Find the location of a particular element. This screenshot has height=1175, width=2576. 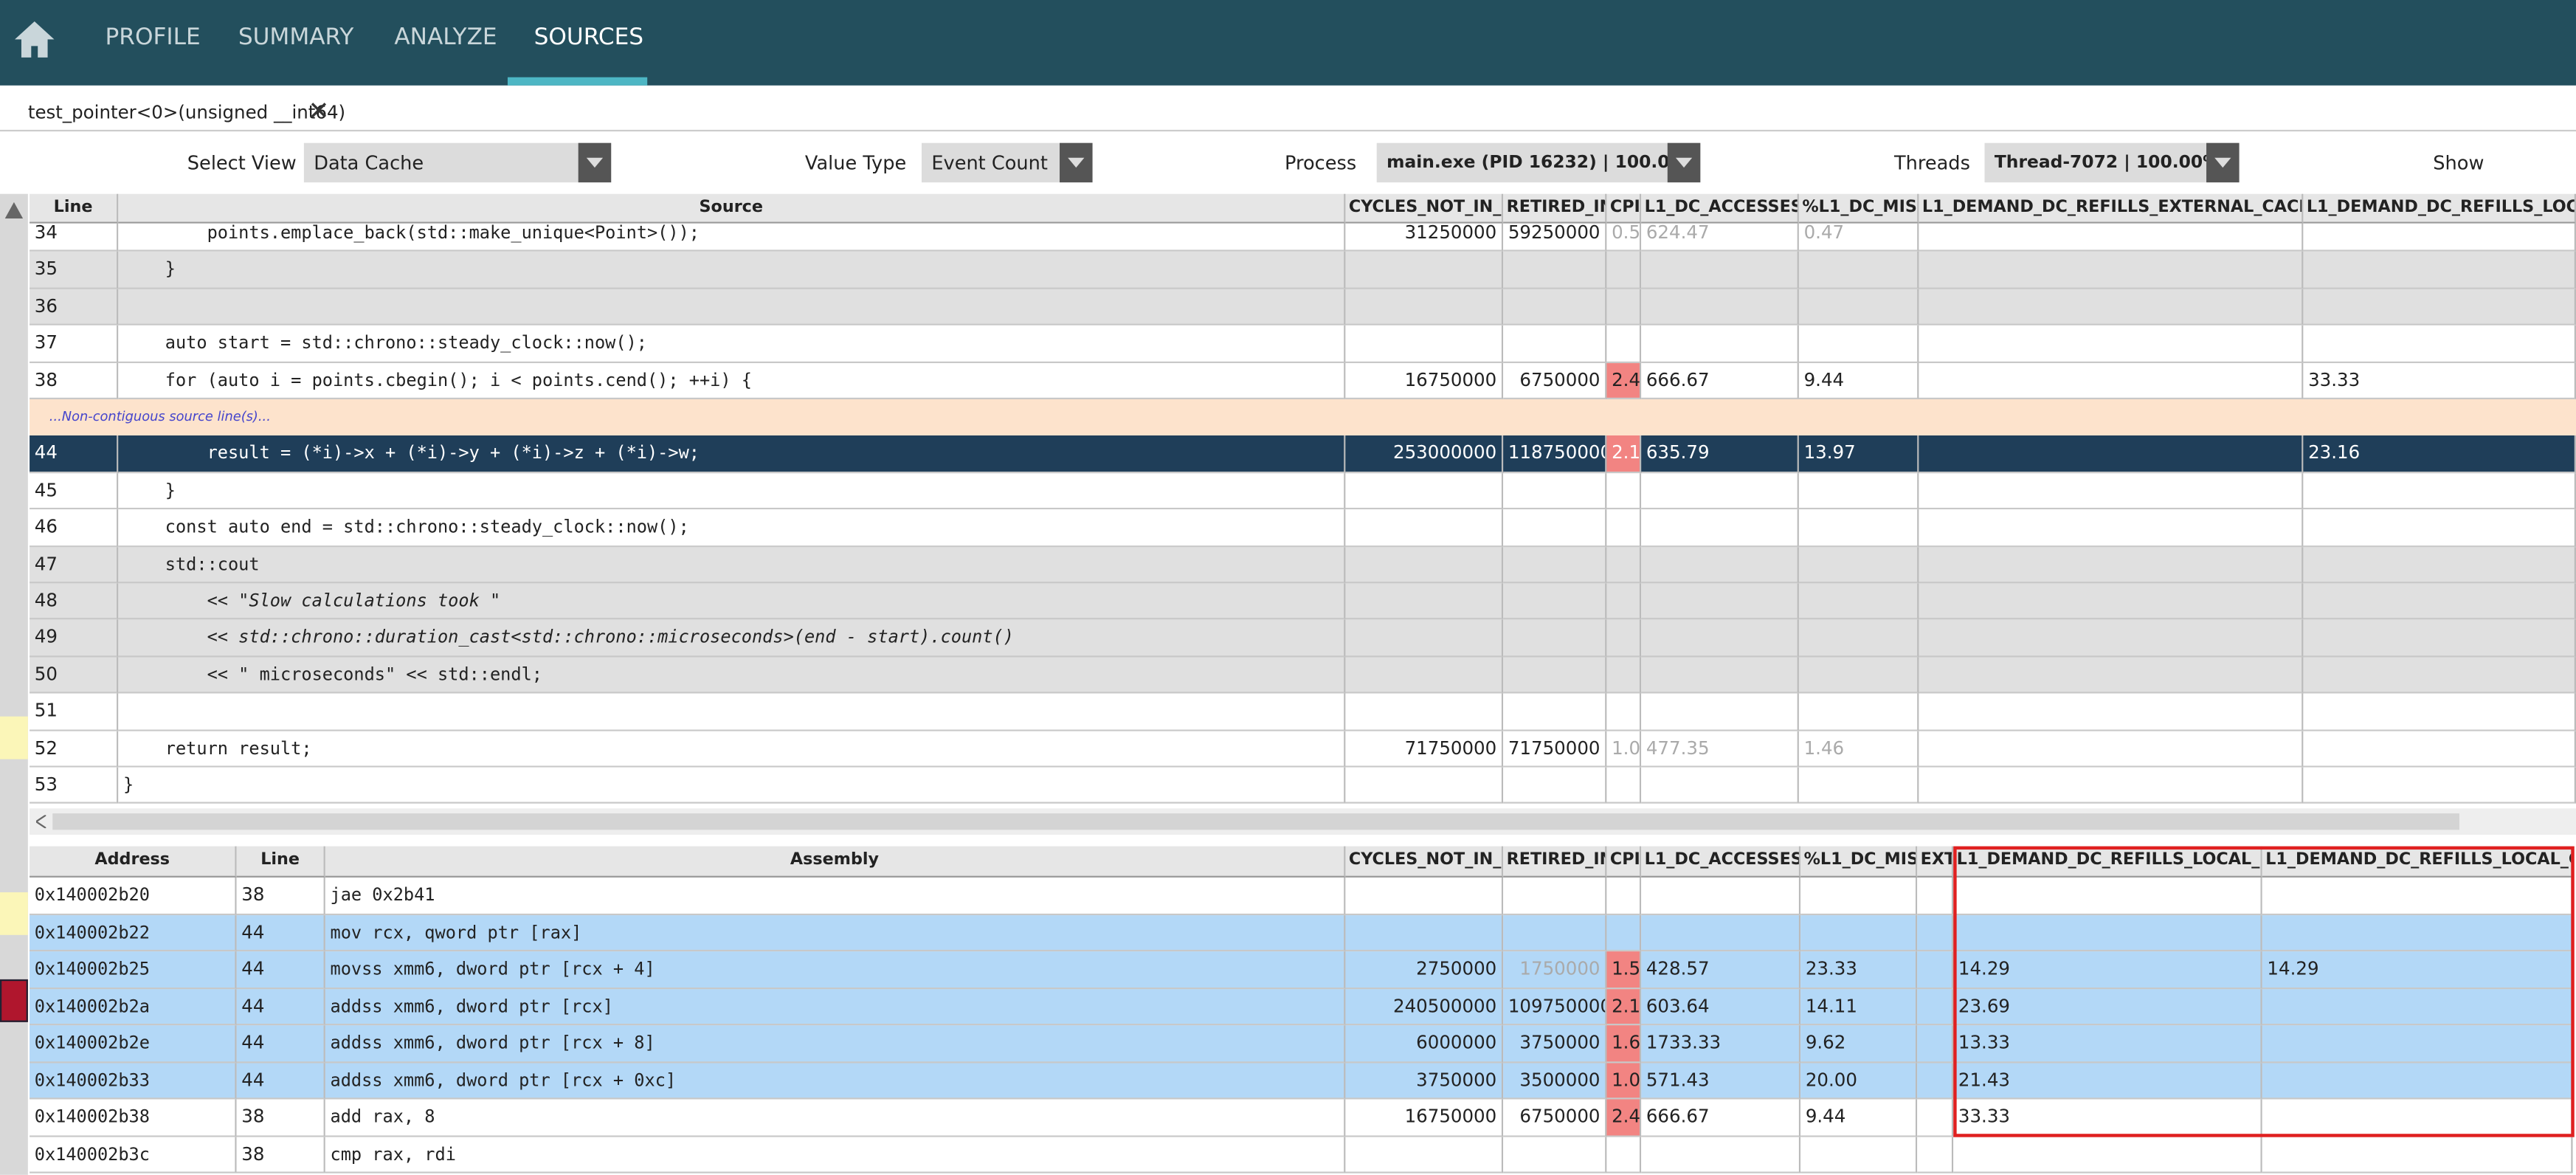

column-header: RETIRED_INST is located at coordinates (1554, 862).